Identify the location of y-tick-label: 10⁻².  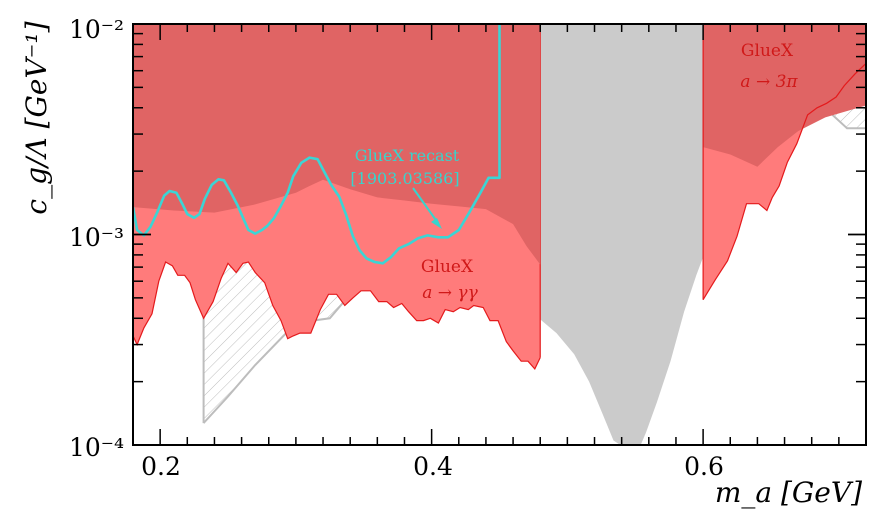
(96, 29).